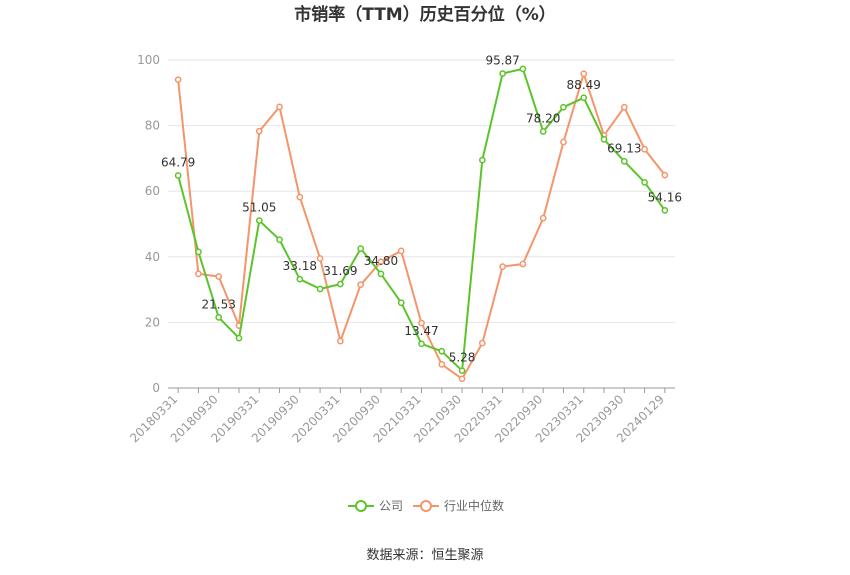  I want to click on data-label-20220930: 78.20, so click(543, 119).